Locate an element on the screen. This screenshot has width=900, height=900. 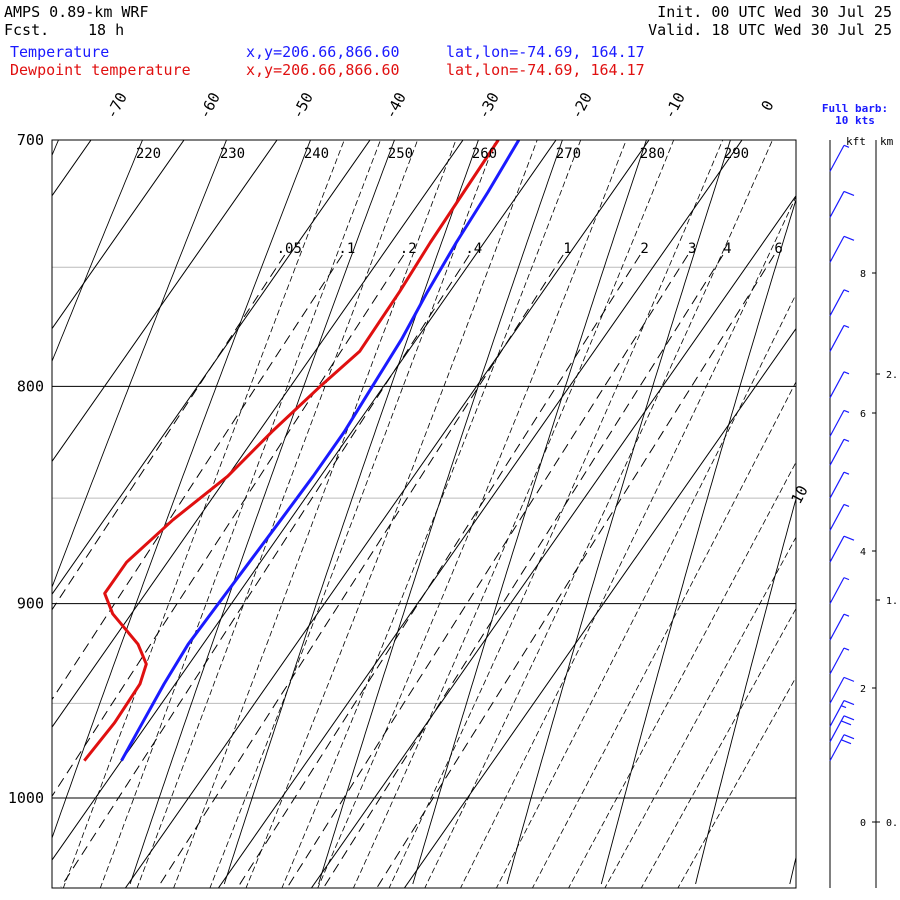
pressure-tick-label: 700 is located at coordinates (30, 140).